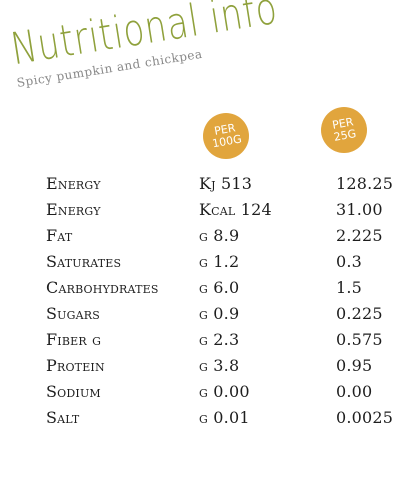  I want to click on table-row: Fiber g g 2.3 0.575, so click(202, 340).